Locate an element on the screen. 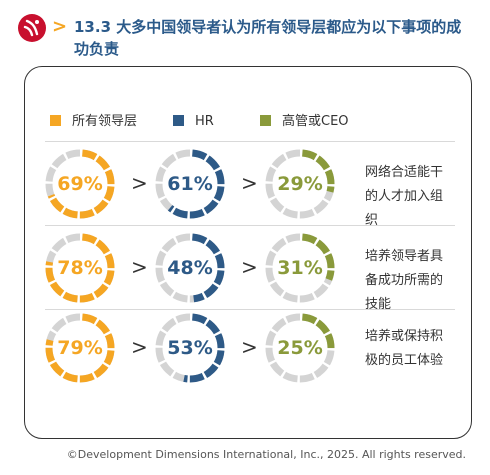 The image size is (490, 475). page-title: 13.3 大多中国领导者认为所有领导层都应为以下事项的成功负责 is located at coordinates (268, 38).